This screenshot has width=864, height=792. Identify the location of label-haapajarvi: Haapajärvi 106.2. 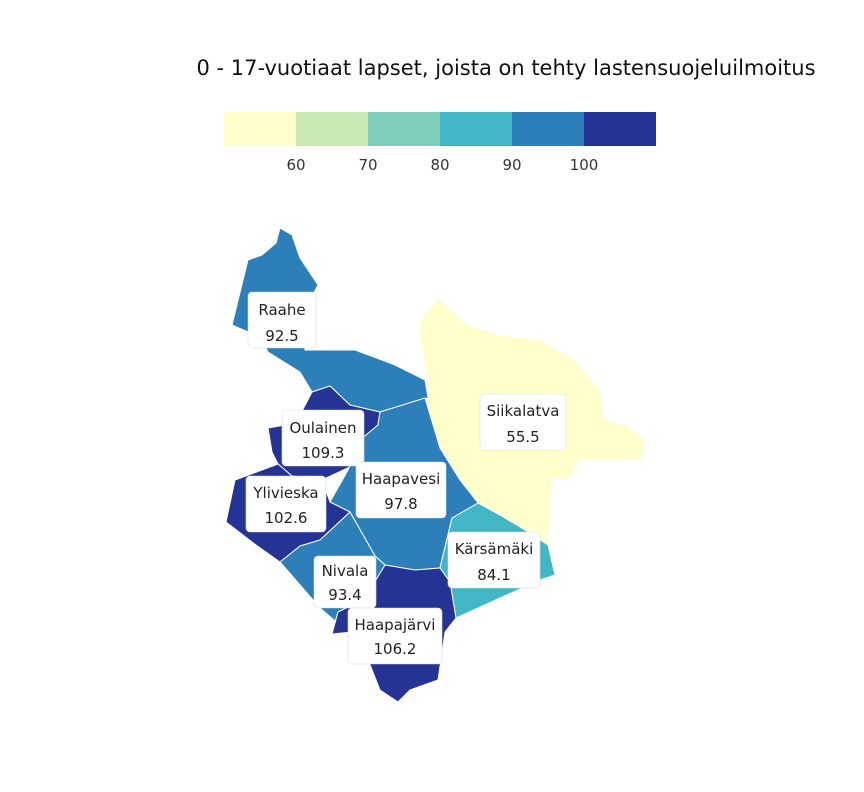
(395, 636).